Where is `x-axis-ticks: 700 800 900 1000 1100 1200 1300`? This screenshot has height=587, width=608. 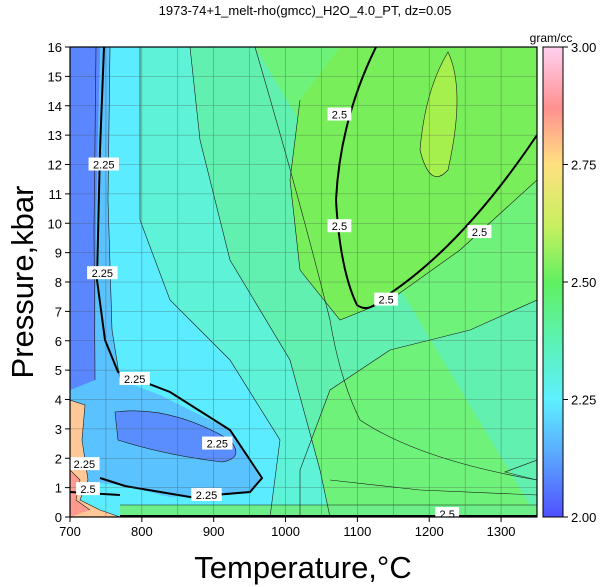
x-axis-ticks: 700 800 900 1000 1100 1200 1300 is located at coordinates (287, 528).